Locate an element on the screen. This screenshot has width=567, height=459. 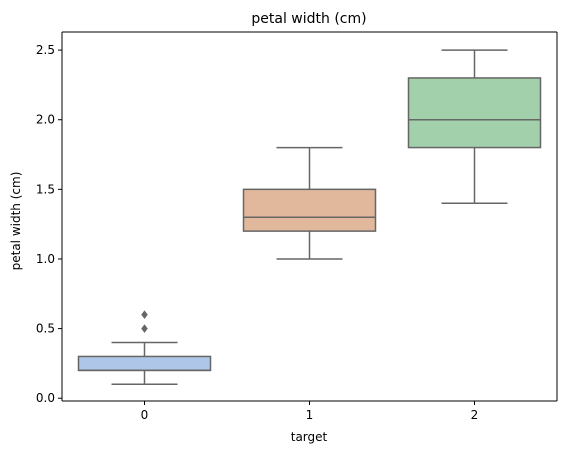
y-tick-label: 2.0 is located at coordinates (45, 120).